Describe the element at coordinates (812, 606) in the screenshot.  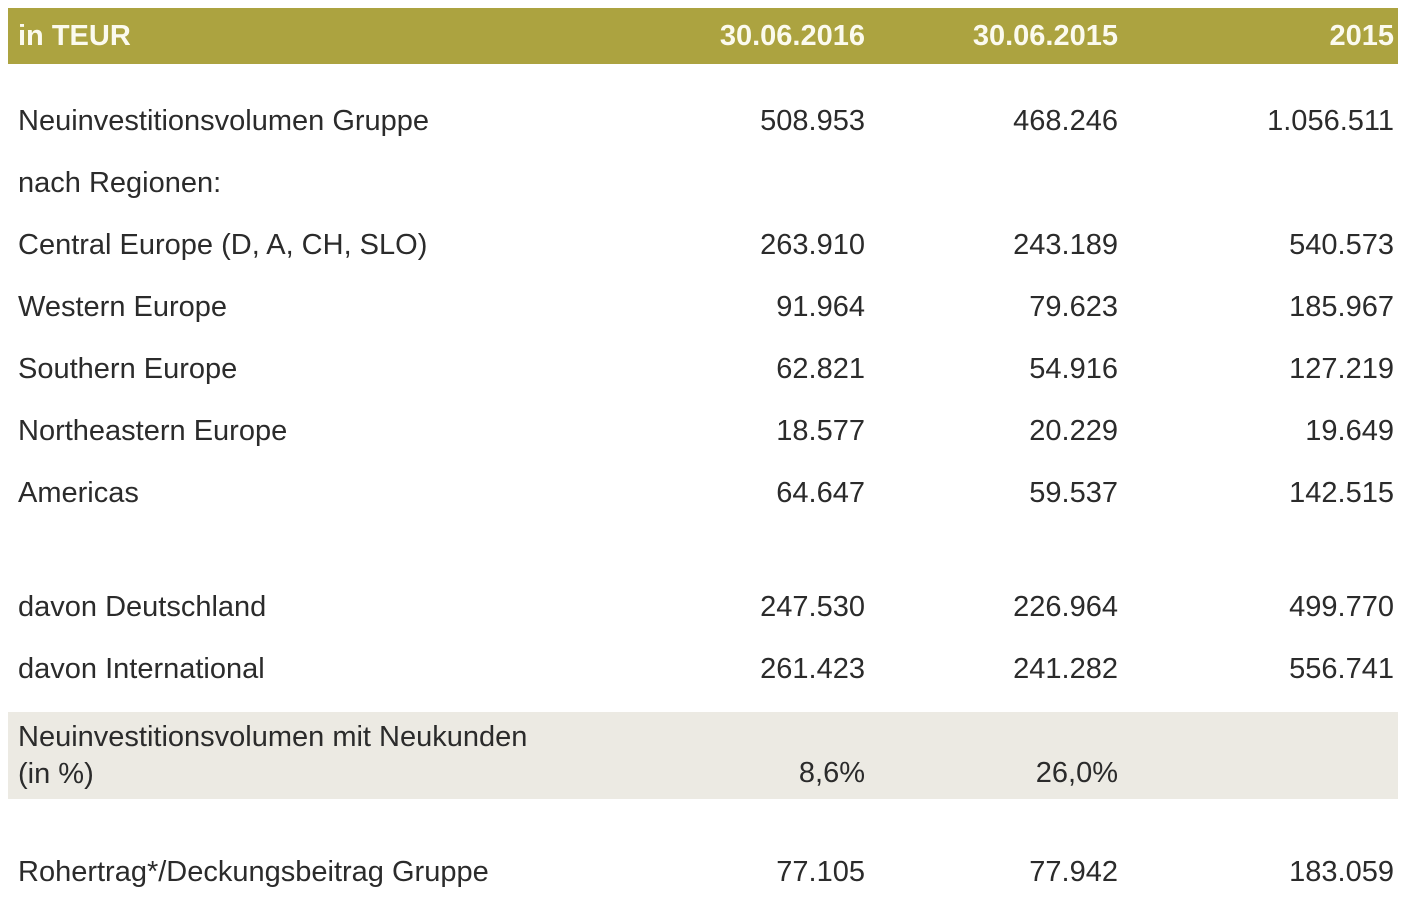
I see `cell-value: 247.530` at that location.